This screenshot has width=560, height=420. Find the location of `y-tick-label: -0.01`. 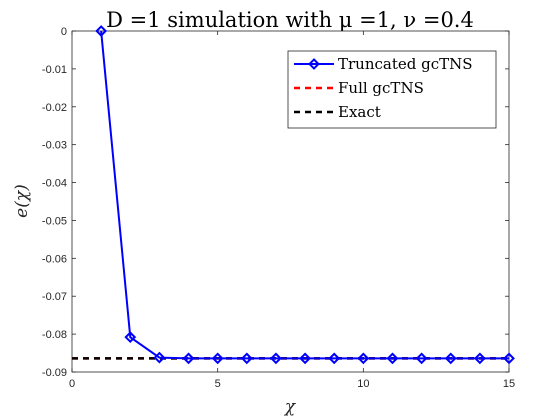

y-tick-label: -0.01 is located at coordinates (54, 70).